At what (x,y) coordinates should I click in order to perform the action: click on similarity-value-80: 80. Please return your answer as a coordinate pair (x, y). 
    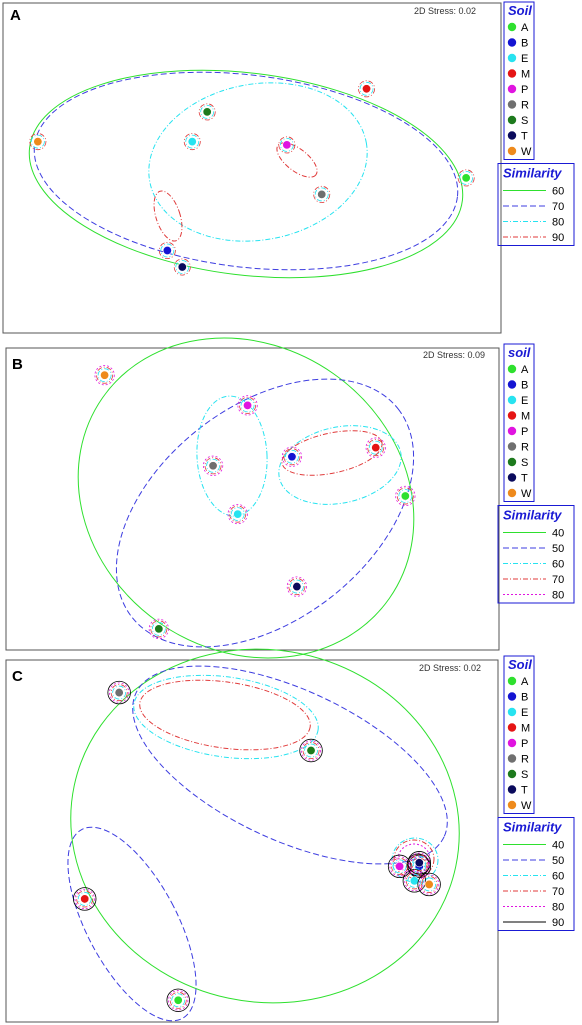
    Looking at the image, I should click on (558, 908).